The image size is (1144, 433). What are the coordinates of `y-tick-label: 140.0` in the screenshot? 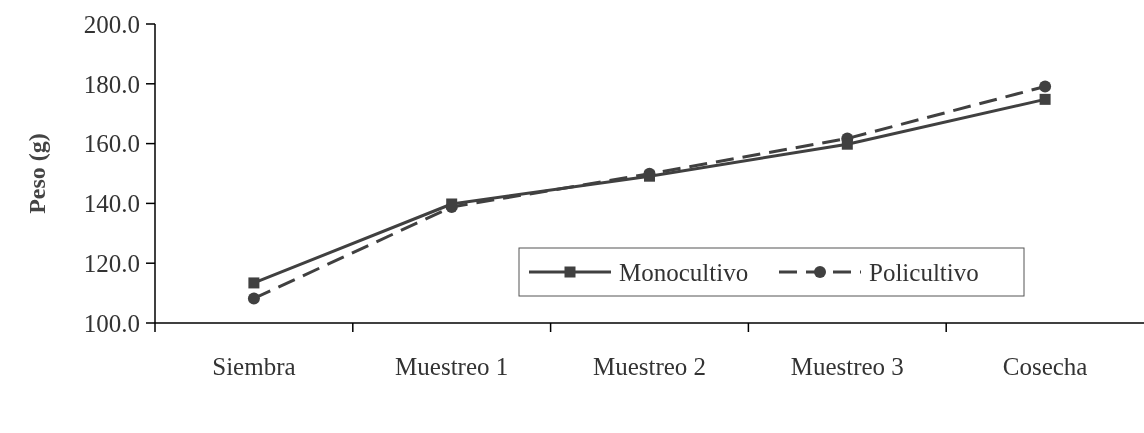 It's located at (111, 204).